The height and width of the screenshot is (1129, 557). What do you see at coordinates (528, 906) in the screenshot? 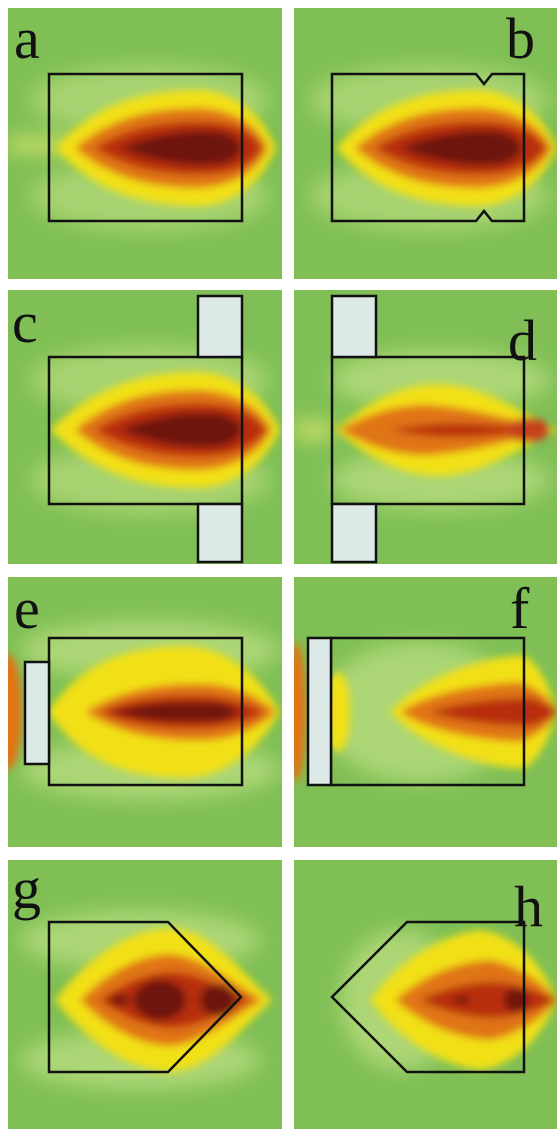
I see `panel-label-h: h` at bounding box center [528, 906].